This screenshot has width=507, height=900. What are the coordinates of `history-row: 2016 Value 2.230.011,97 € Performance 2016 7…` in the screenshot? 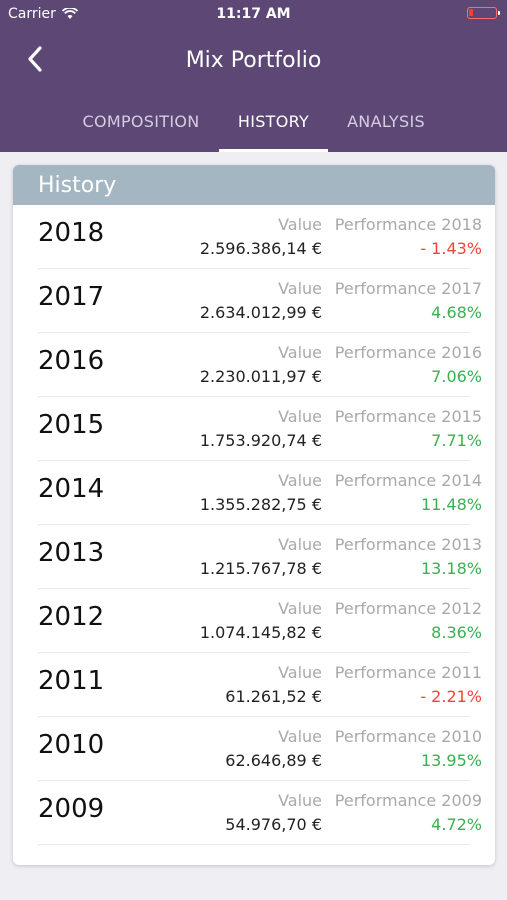 It's located at (260, 365).